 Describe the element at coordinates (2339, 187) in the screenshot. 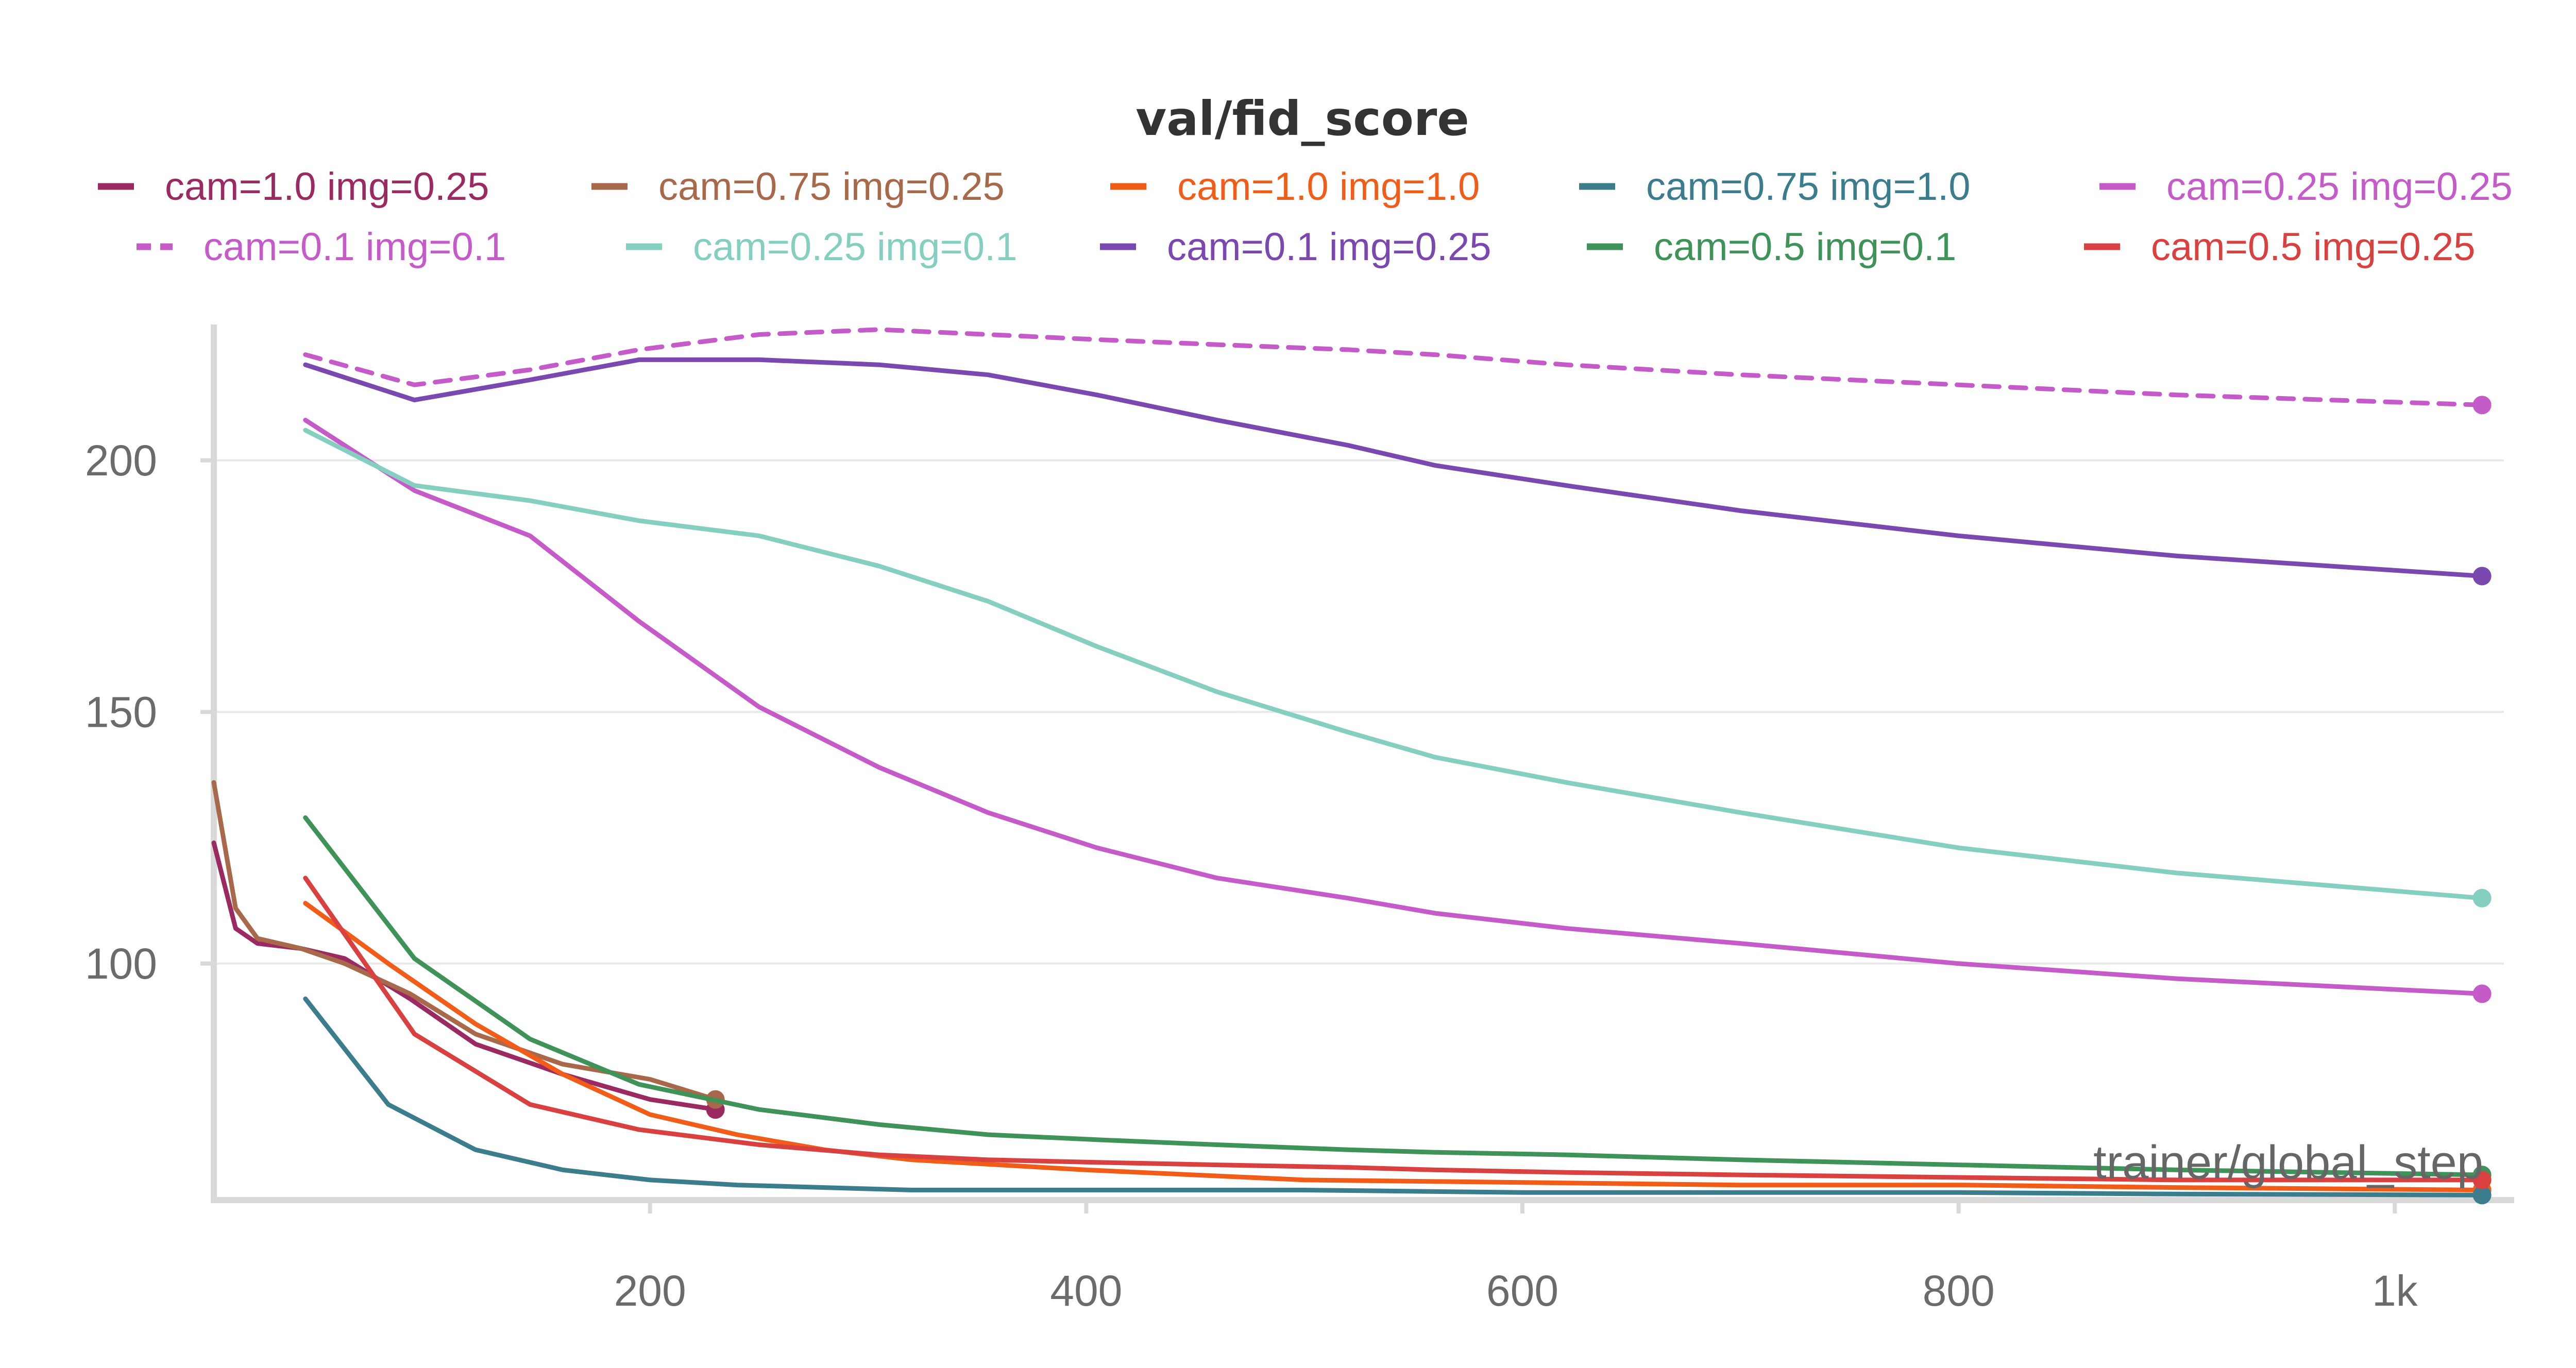

I see `legend-label-4: cam=0.25 img=0.25` at that location.